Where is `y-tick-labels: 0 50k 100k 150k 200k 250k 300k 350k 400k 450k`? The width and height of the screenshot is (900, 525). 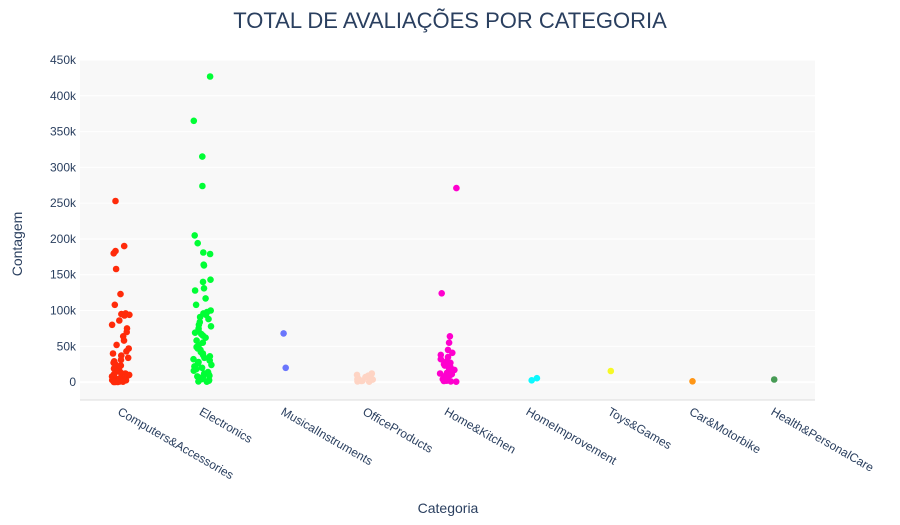
y-tick-labels: 0 50k 100k 150k 200k 250k 300k 350k 400k 450k is located at coordinates (63, 221).